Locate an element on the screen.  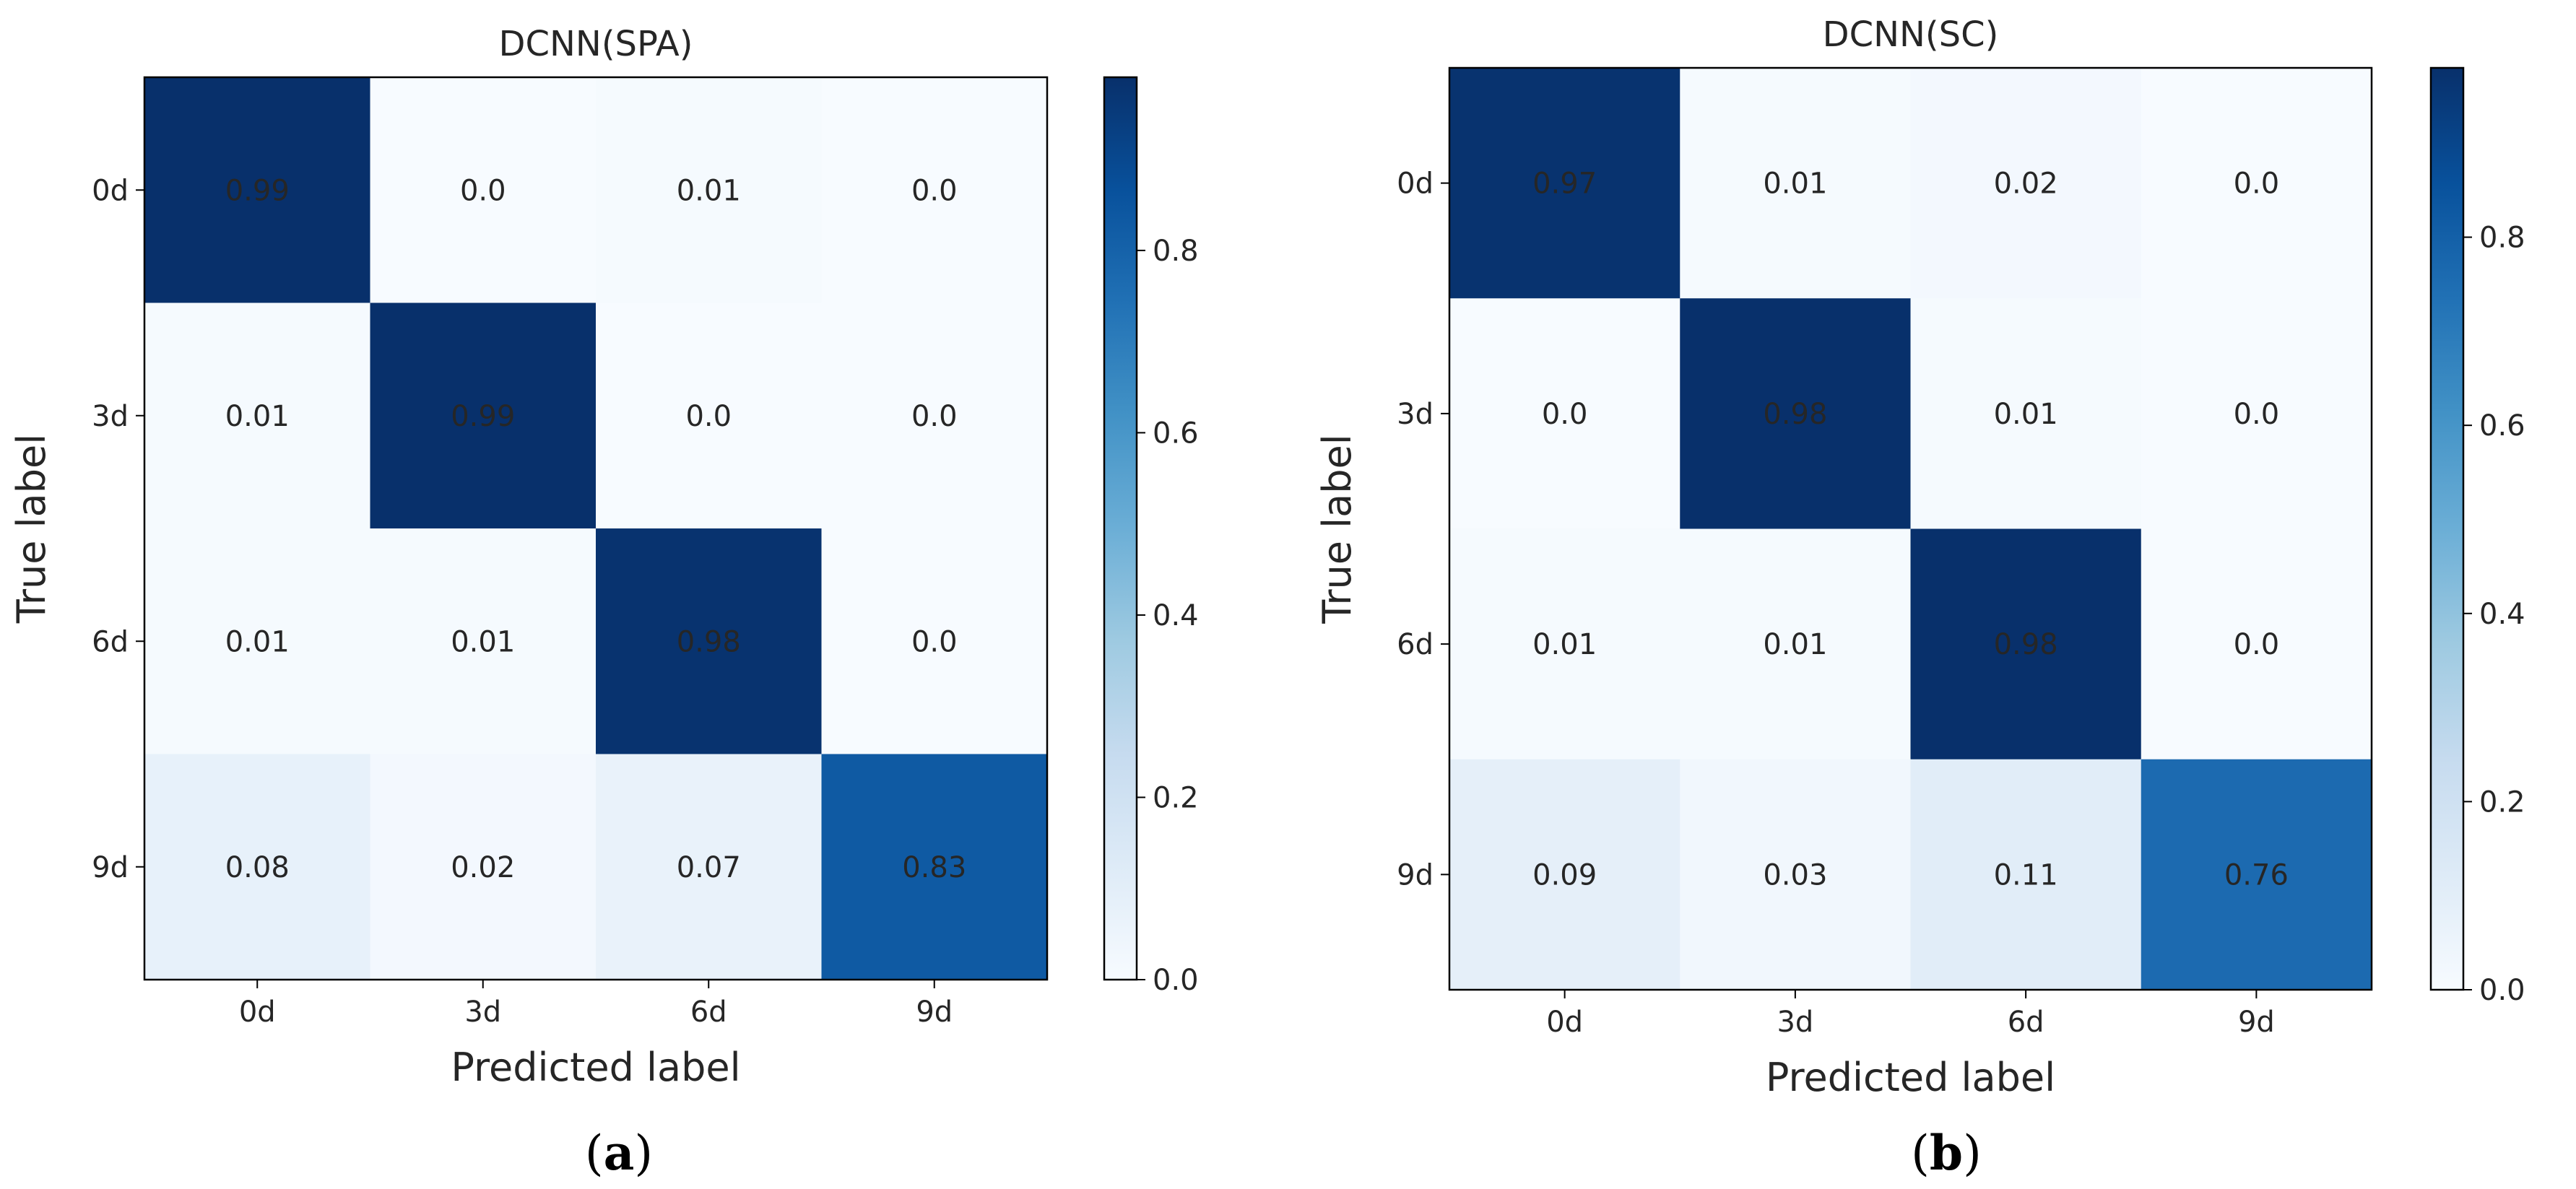
cell-value-label: 0.08 is located at coordinates (257, 867).